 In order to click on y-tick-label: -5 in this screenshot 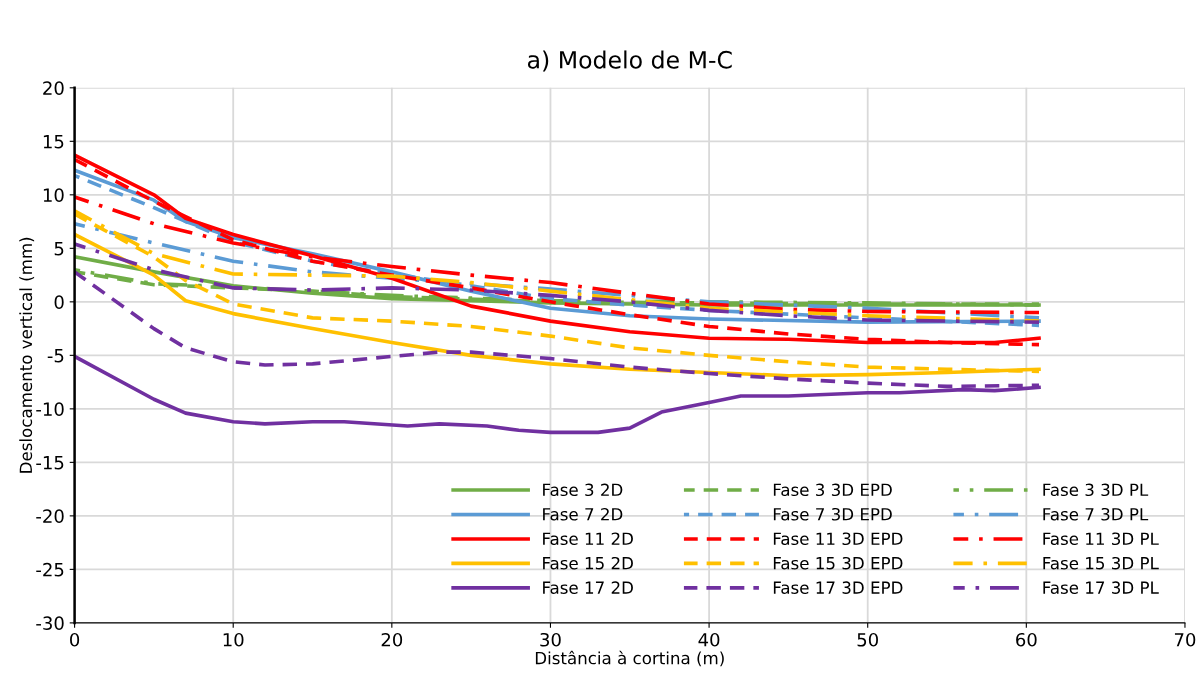, I will do `click(55, 356)`.